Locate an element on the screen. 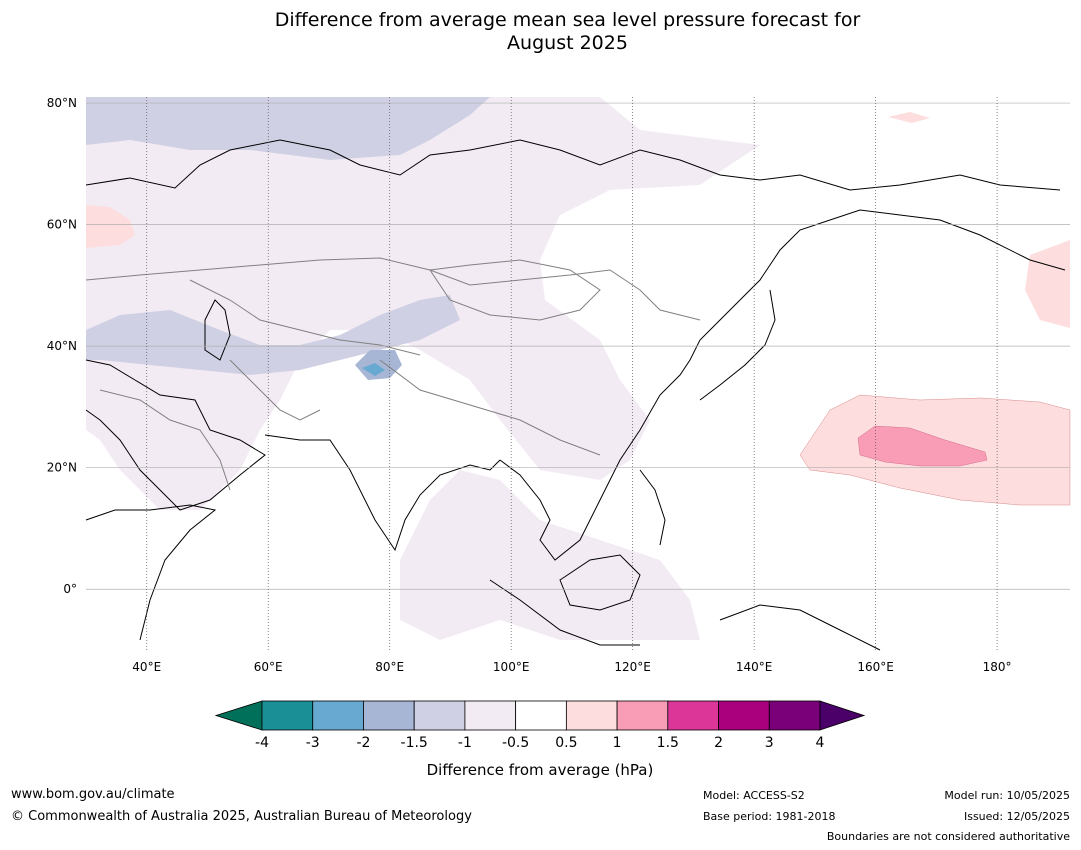 Image resolution: width=1081 pixels, height=850 pixels. coastline-africa-horn is located at coordinates (151, 572).